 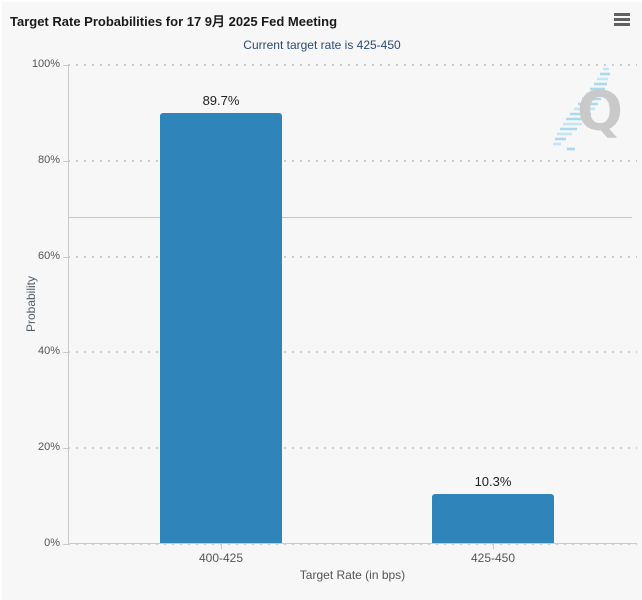 I want to click on y-axis-label: 100%, so click(x=45, y=64).